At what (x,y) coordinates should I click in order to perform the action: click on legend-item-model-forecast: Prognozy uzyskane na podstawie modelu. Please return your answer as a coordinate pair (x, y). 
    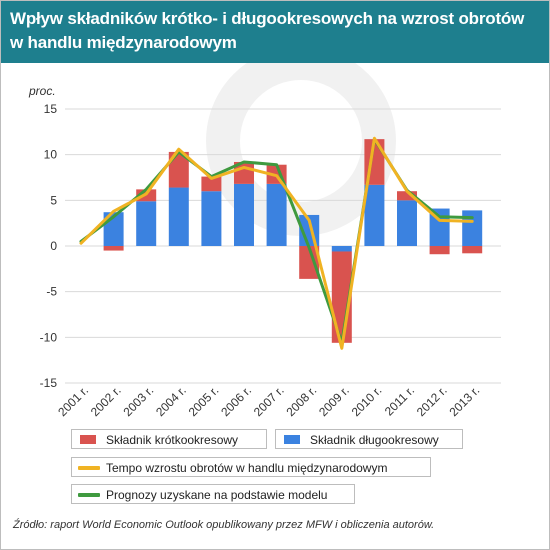
    Looking at the image, I should click on (213, 494).